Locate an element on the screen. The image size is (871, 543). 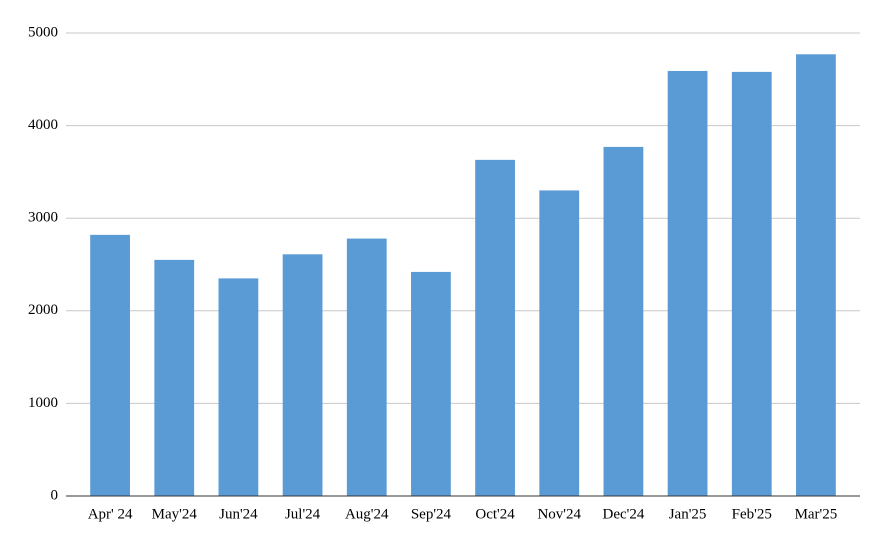
y-tick-label: 0 is located at coordinates (55, 495).